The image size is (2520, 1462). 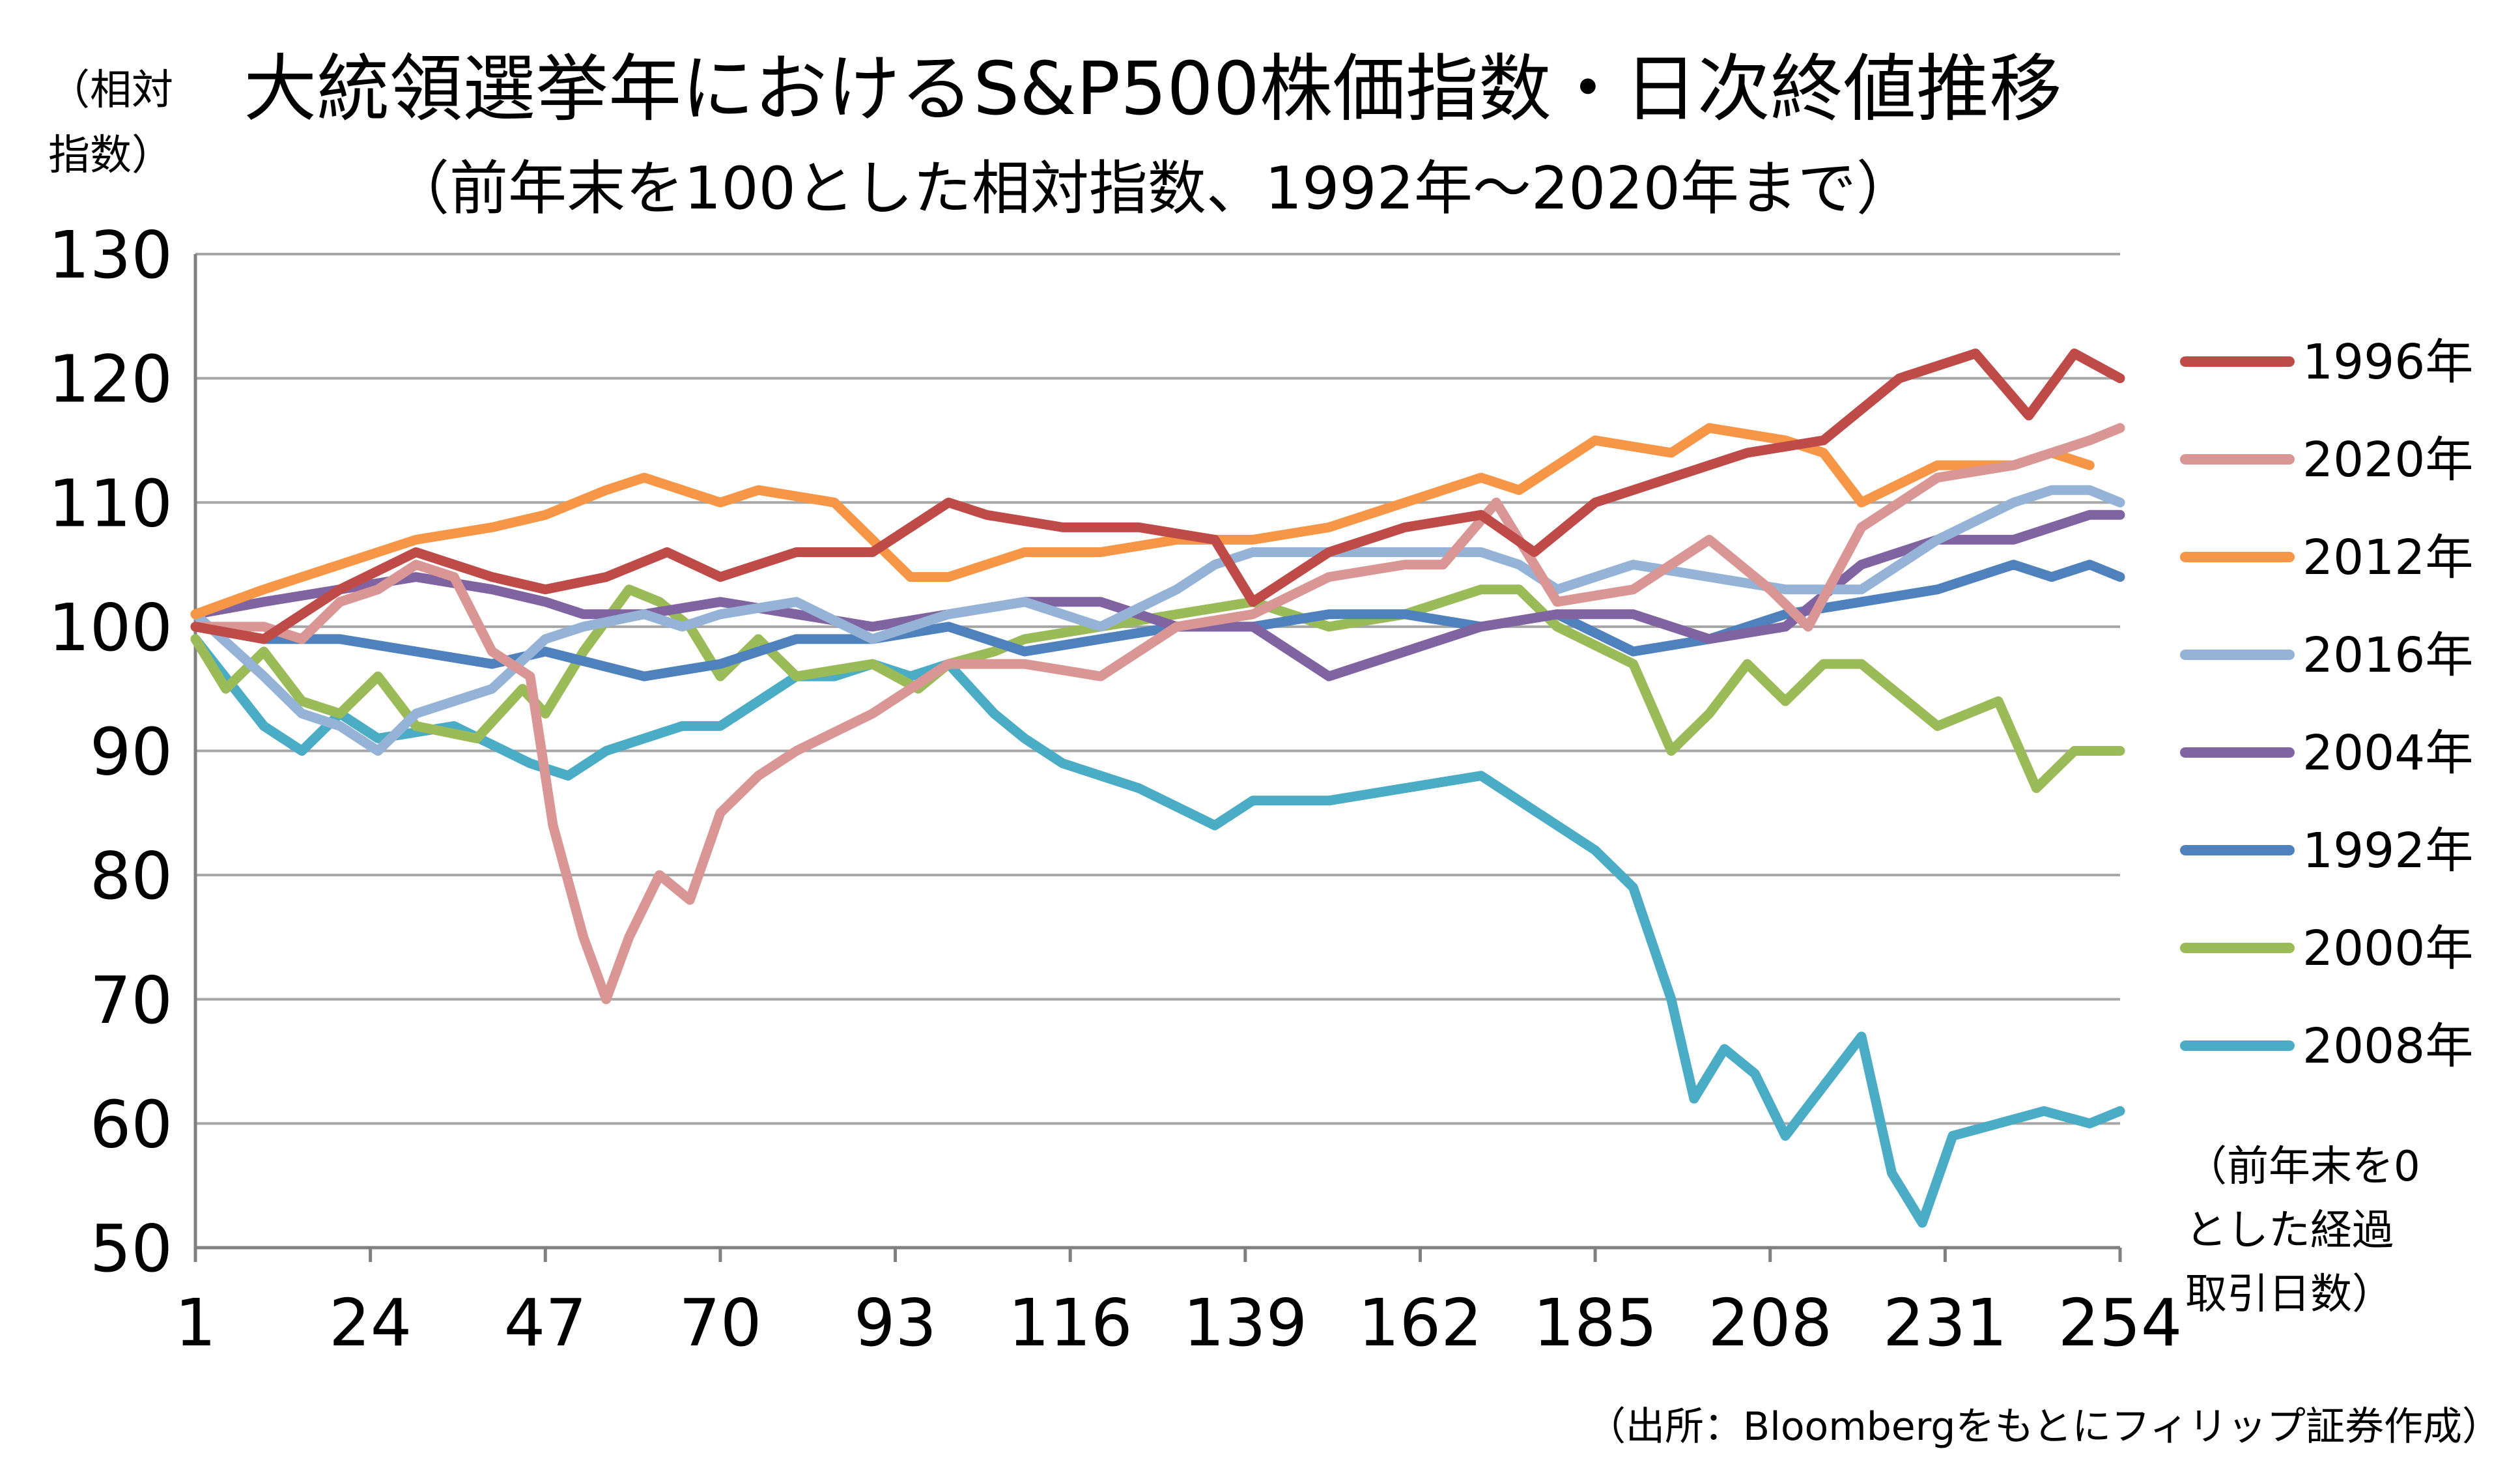 I want to click on legend: 1996年 2020年 2012年 2016年 2004年 1992年 2000年 2008年, so click(x=2327, y=704).